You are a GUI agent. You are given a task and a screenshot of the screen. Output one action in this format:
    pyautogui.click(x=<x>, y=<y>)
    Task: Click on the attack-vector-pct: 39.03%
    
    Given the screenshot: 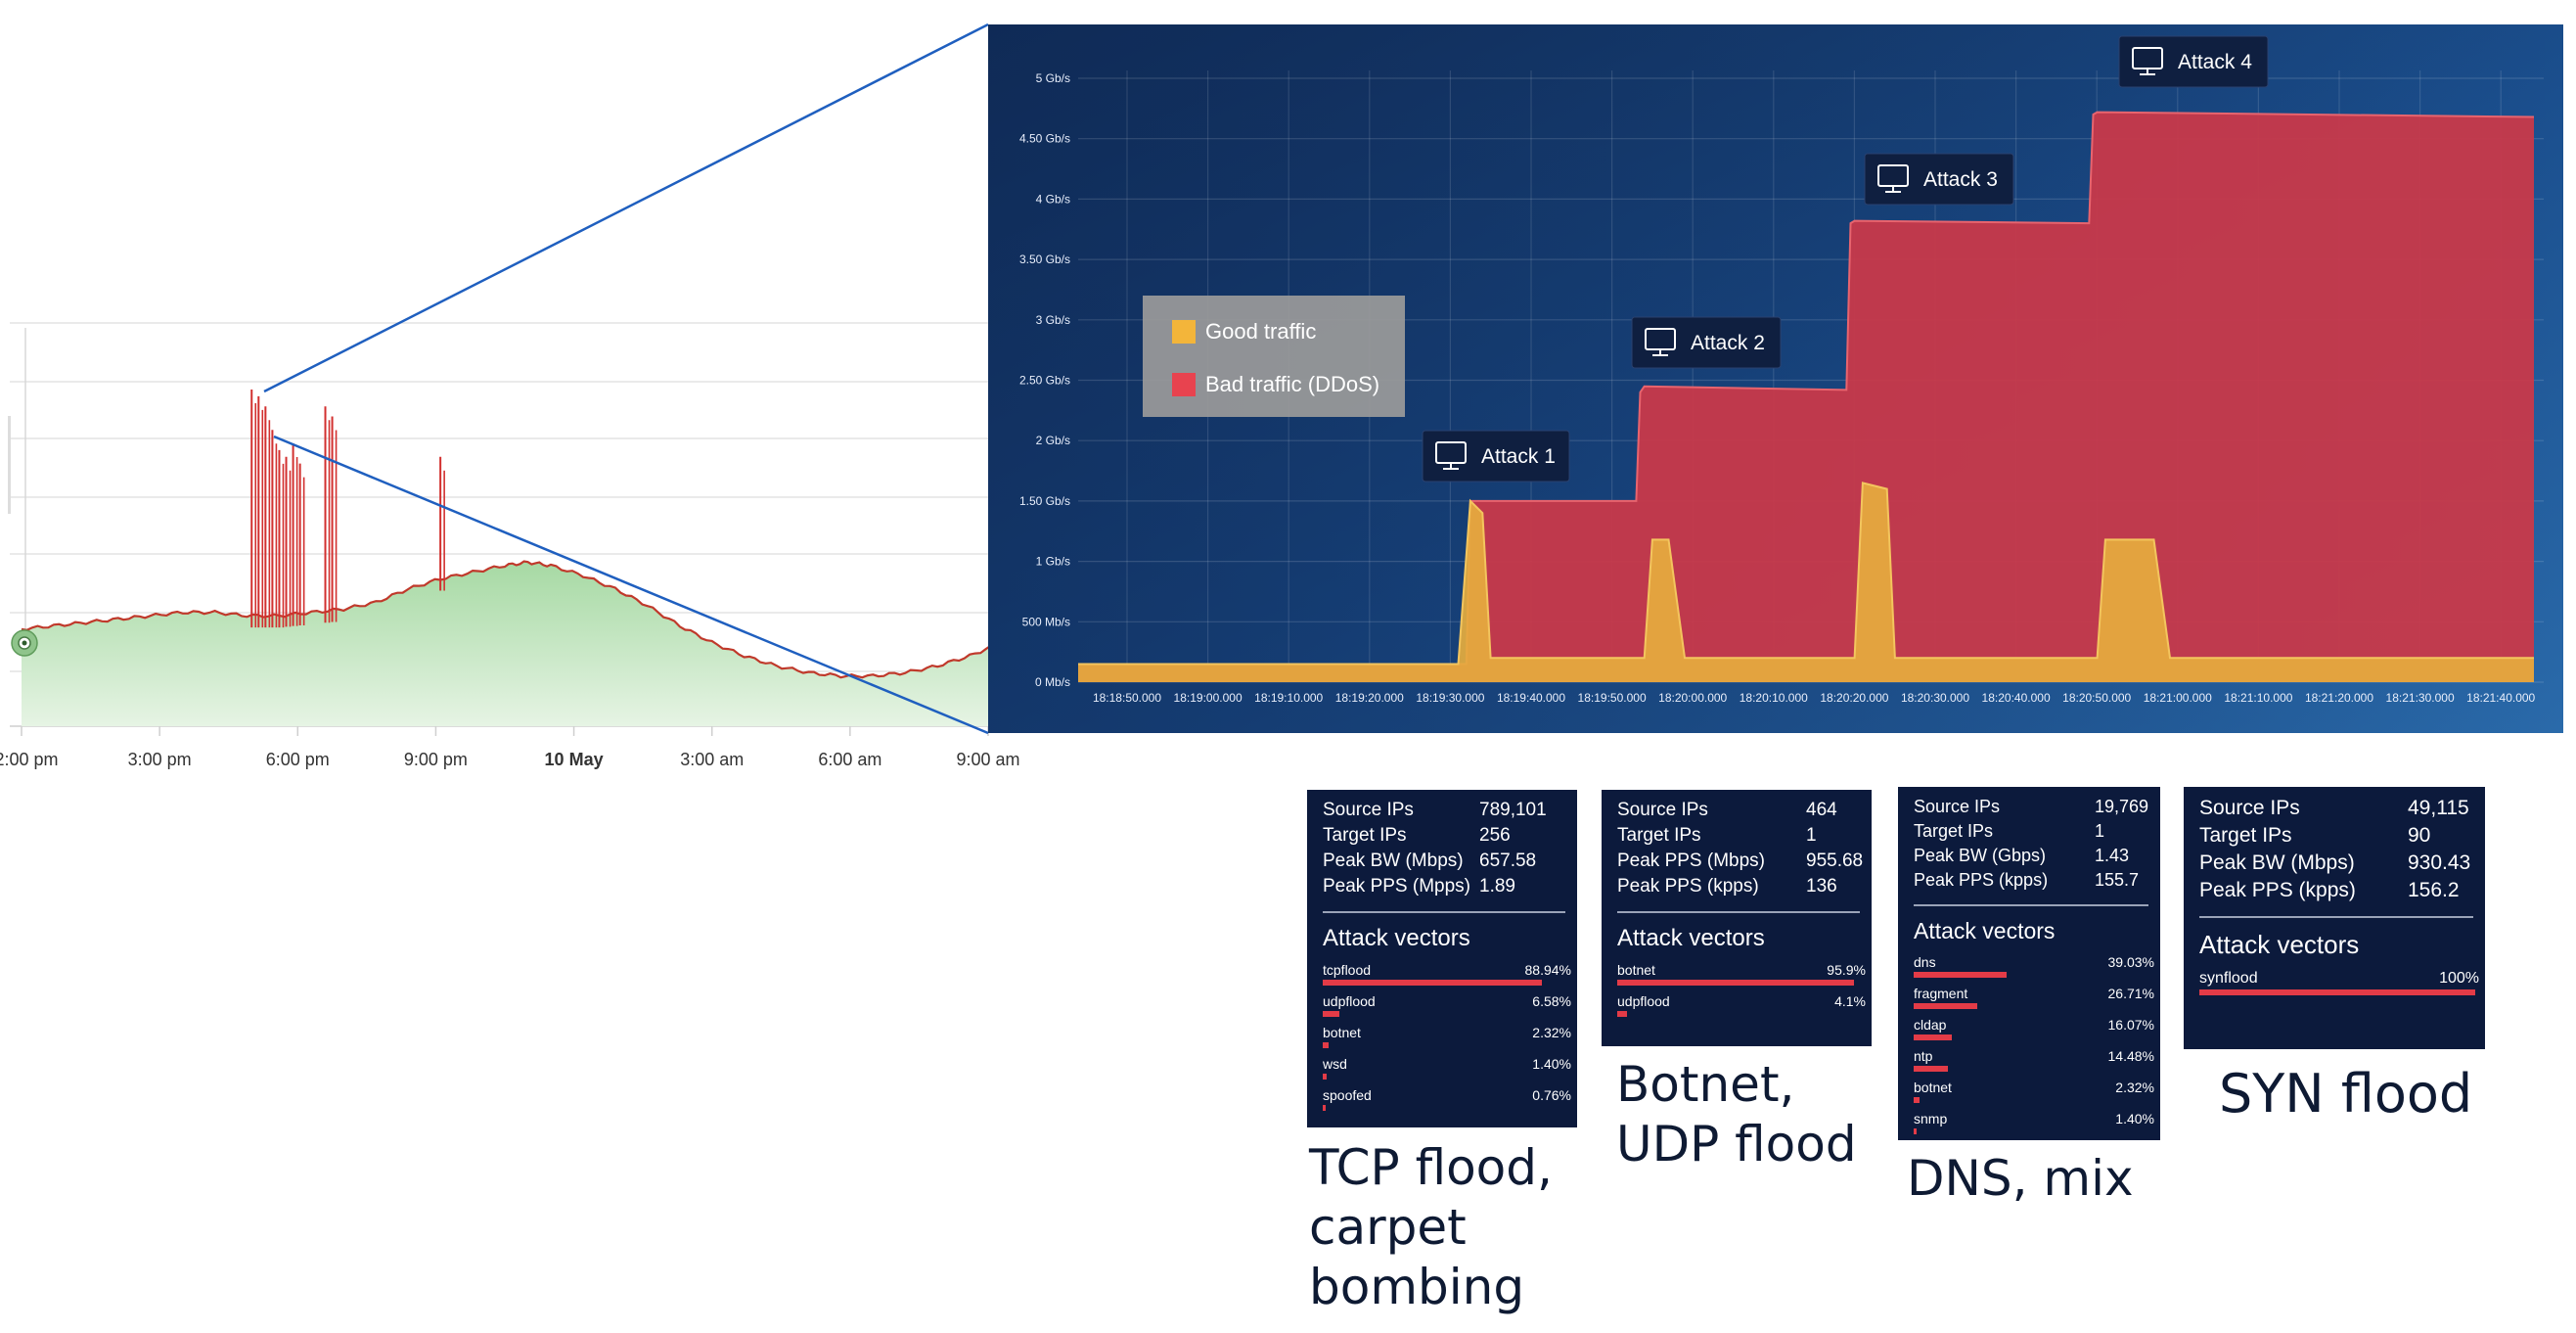 What is the action you would take?
    pyautogui.click(x=2130, y=962)
    